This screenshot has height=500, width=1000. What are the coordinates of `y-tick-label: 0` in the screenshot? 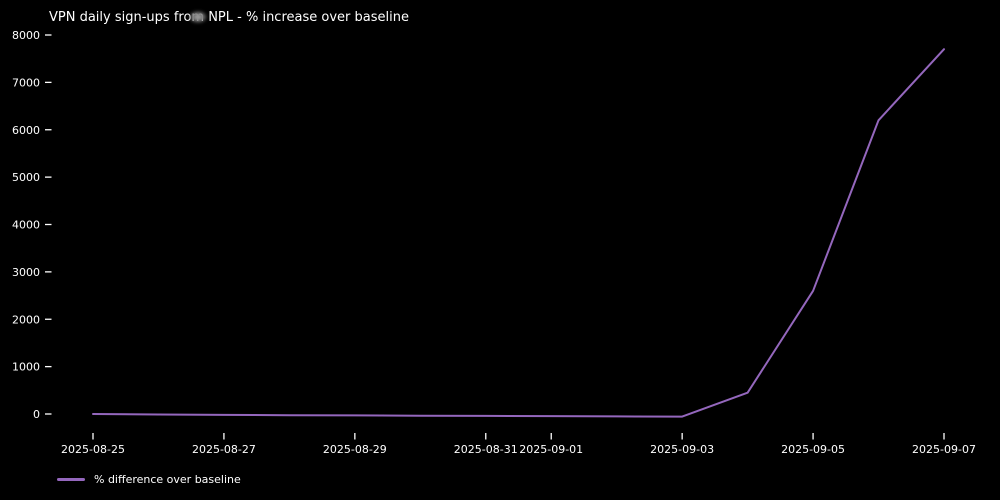 It's located at (36, 414).